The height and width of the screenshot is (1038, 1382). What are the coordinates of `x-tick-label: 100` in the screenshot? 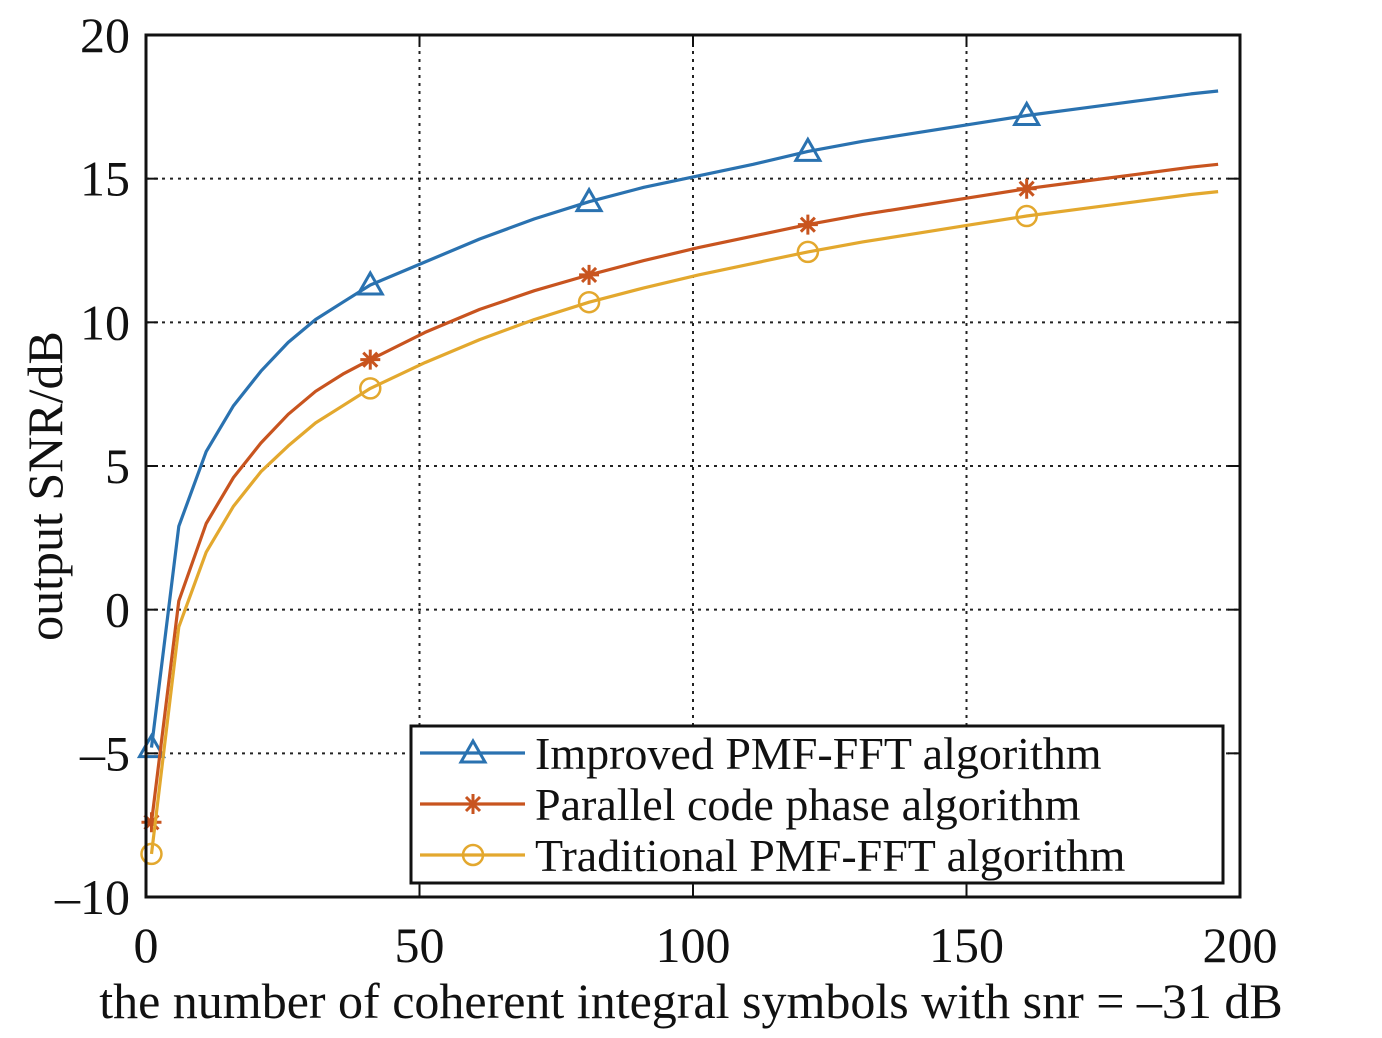 It's located at (693, 945).